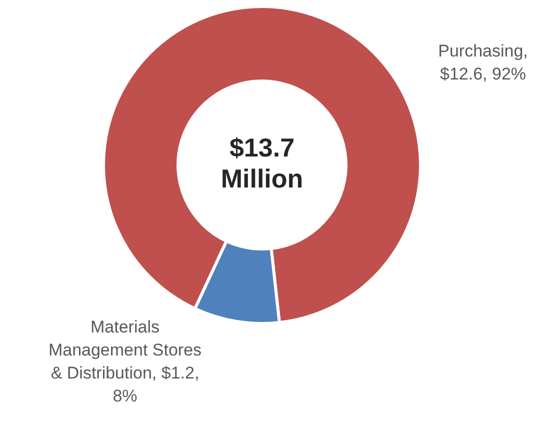 This screenshot has width=539, height=425. Describe the element at coordinates (483, 63) in the screenshot. I see `slice-label: Purchasing, $12.6, 92%` at that location.